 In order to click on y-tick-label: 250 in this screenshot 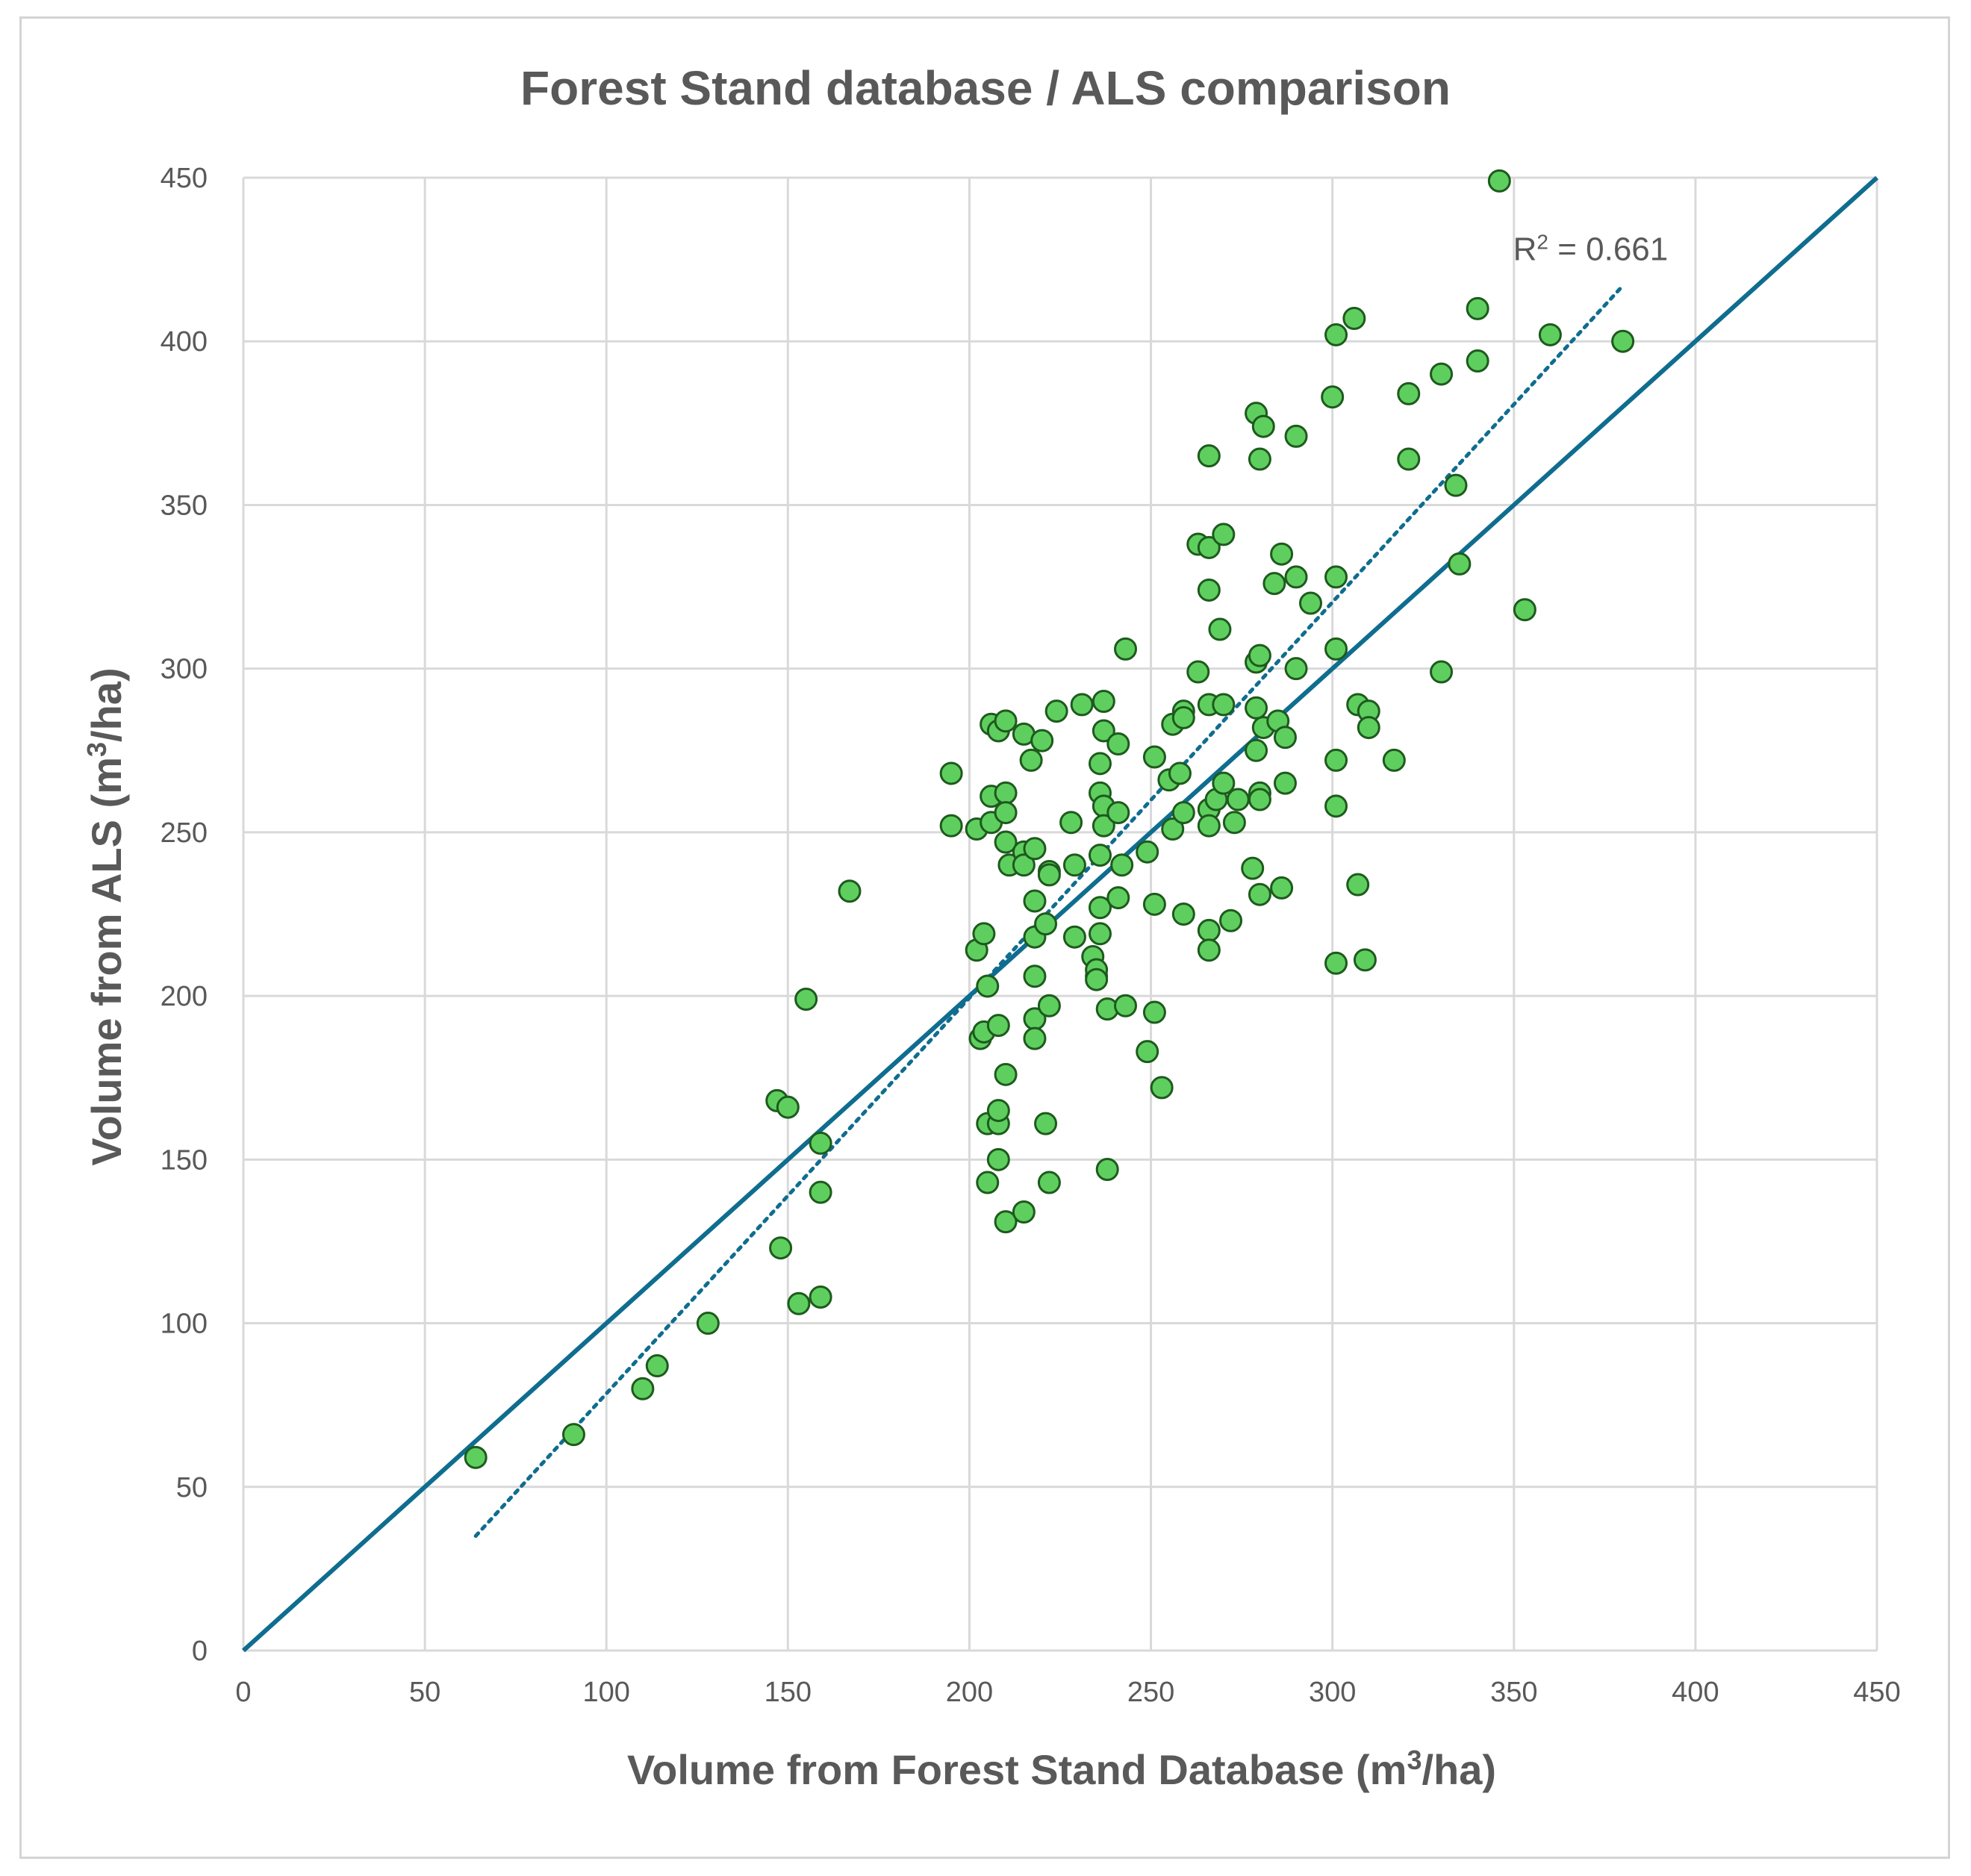, I will do `click(184, 833)`.